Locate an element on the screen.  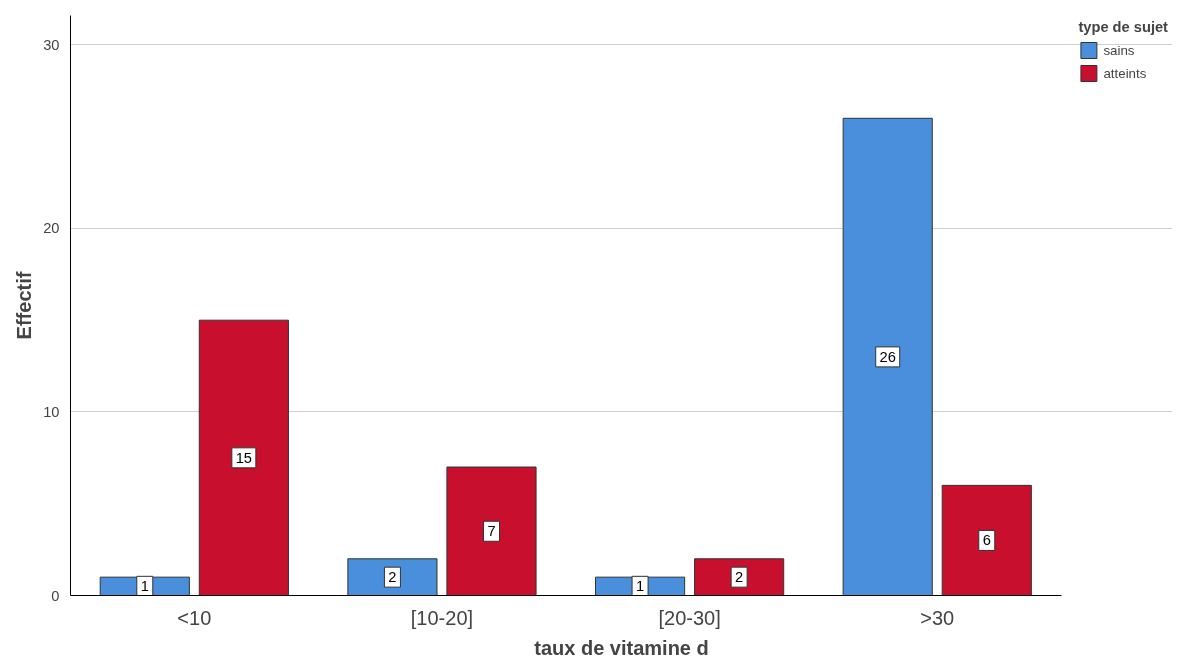
y-tick-label: 20 is located at coordinates (51, 228).